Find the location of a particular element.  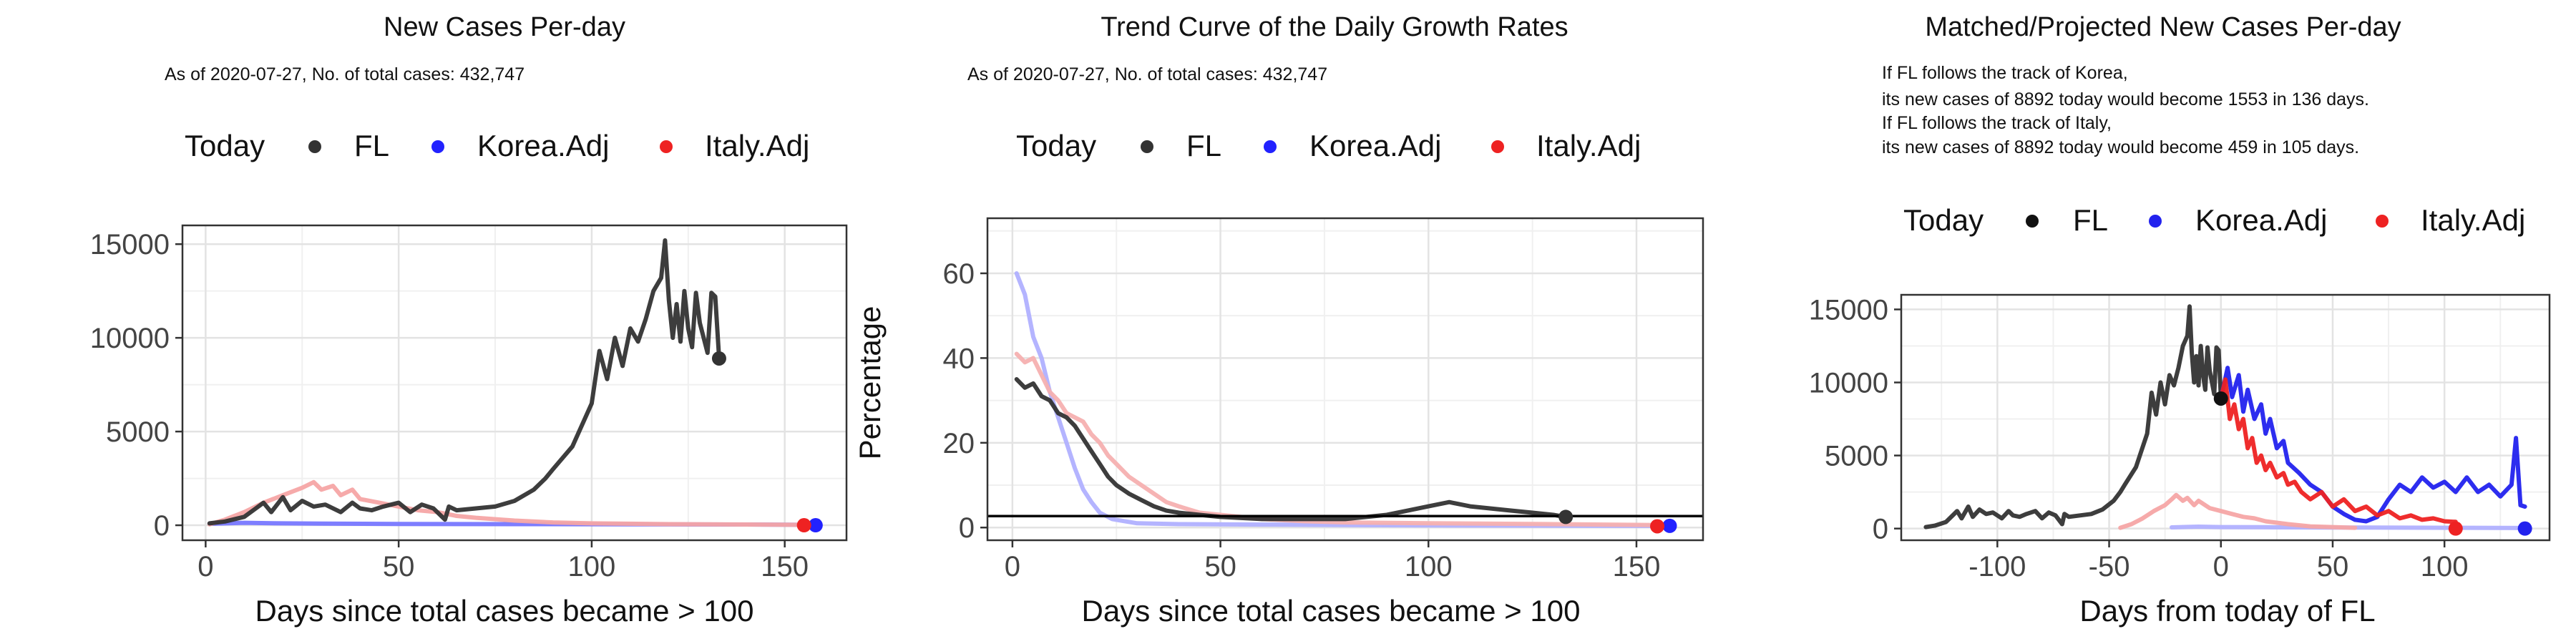

panel1-legend-korea: Korea.Adj is located at coordinates (543, 145).